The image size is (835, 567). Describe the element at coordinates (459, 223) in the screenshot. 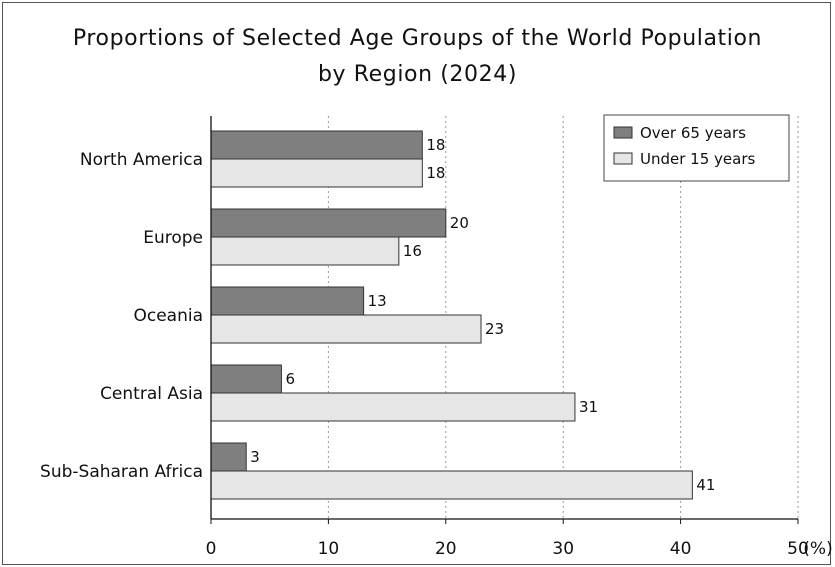

I see `data-label: 20` at that location.